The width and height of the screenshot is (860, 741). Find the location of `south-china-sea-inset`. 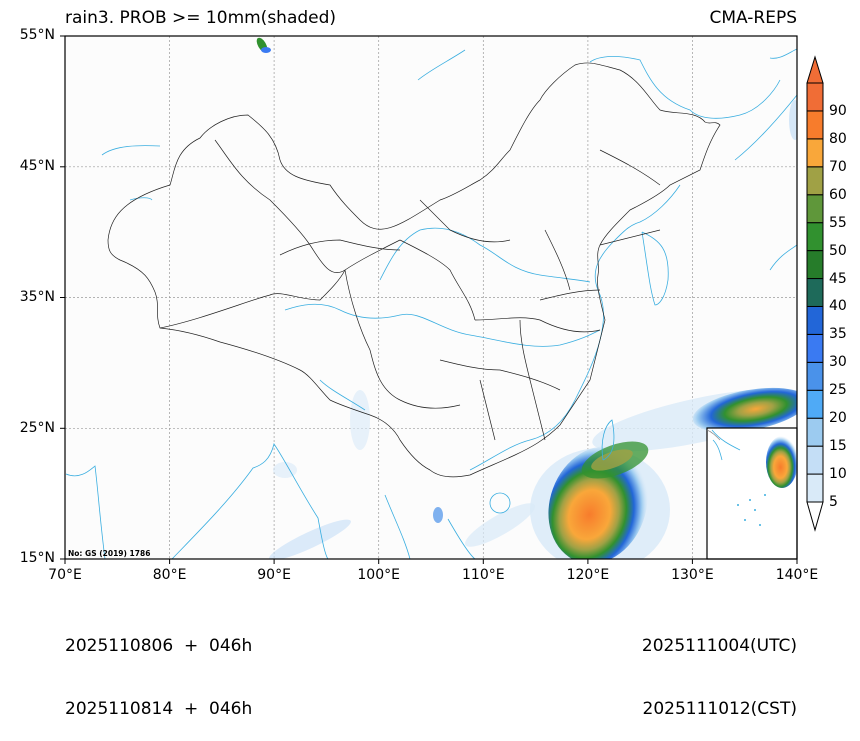

south-china-sea-inset is located at coordinates (752, 493).